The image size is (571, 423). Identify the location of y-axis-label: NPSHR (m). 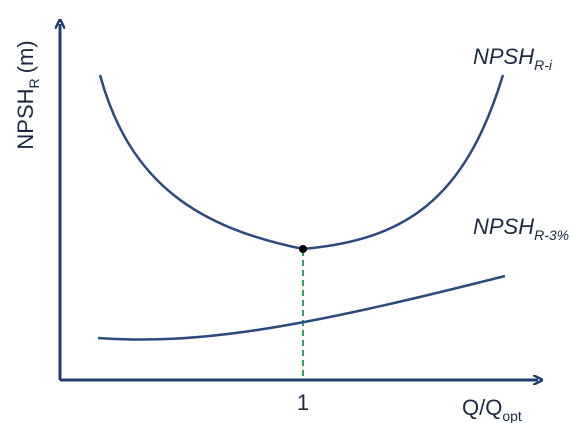
(27, 94).